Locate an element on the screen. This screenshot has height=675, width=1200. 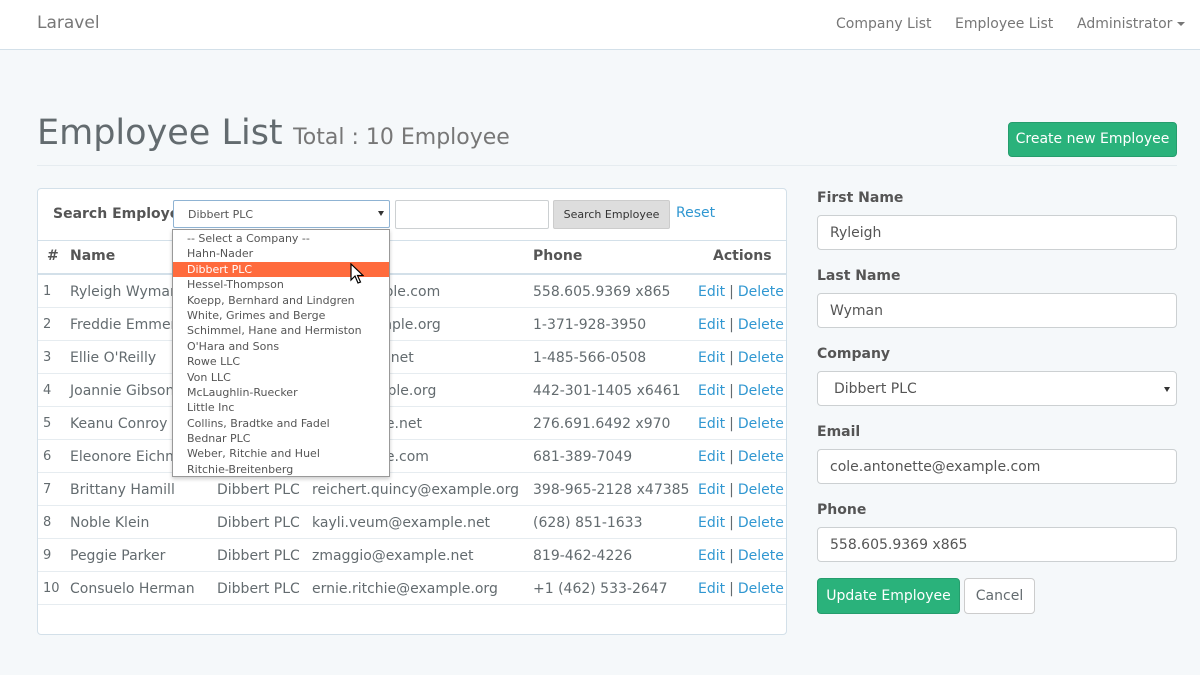
row-number: 1 is located at coordinates (47, 291).